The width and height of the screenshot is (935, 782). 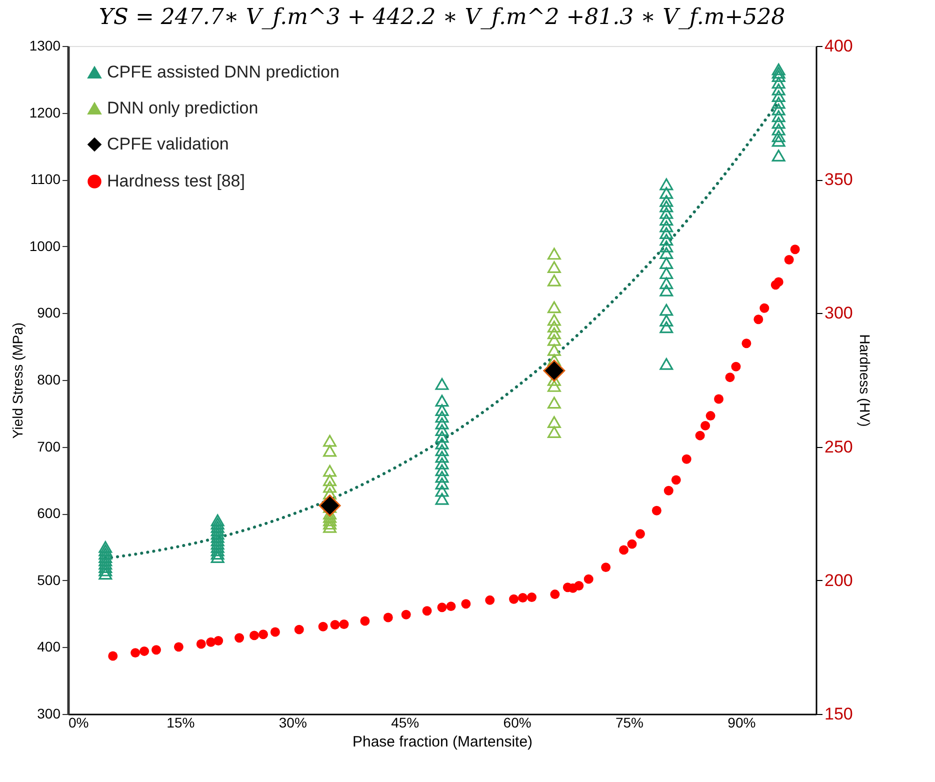 I want to click on y-axis-title: Yield Stress (MPa), so click(x=17, y=380).